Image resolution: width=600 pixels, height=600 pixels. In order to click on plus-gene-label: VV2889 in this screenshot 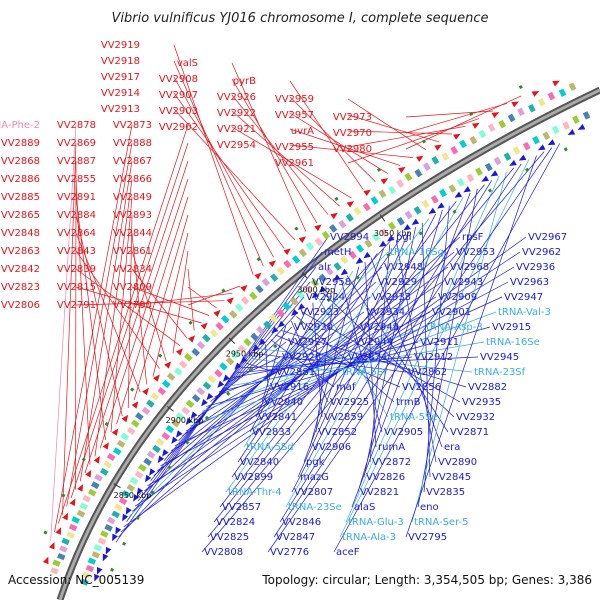, I will do `click(20, 143)`.